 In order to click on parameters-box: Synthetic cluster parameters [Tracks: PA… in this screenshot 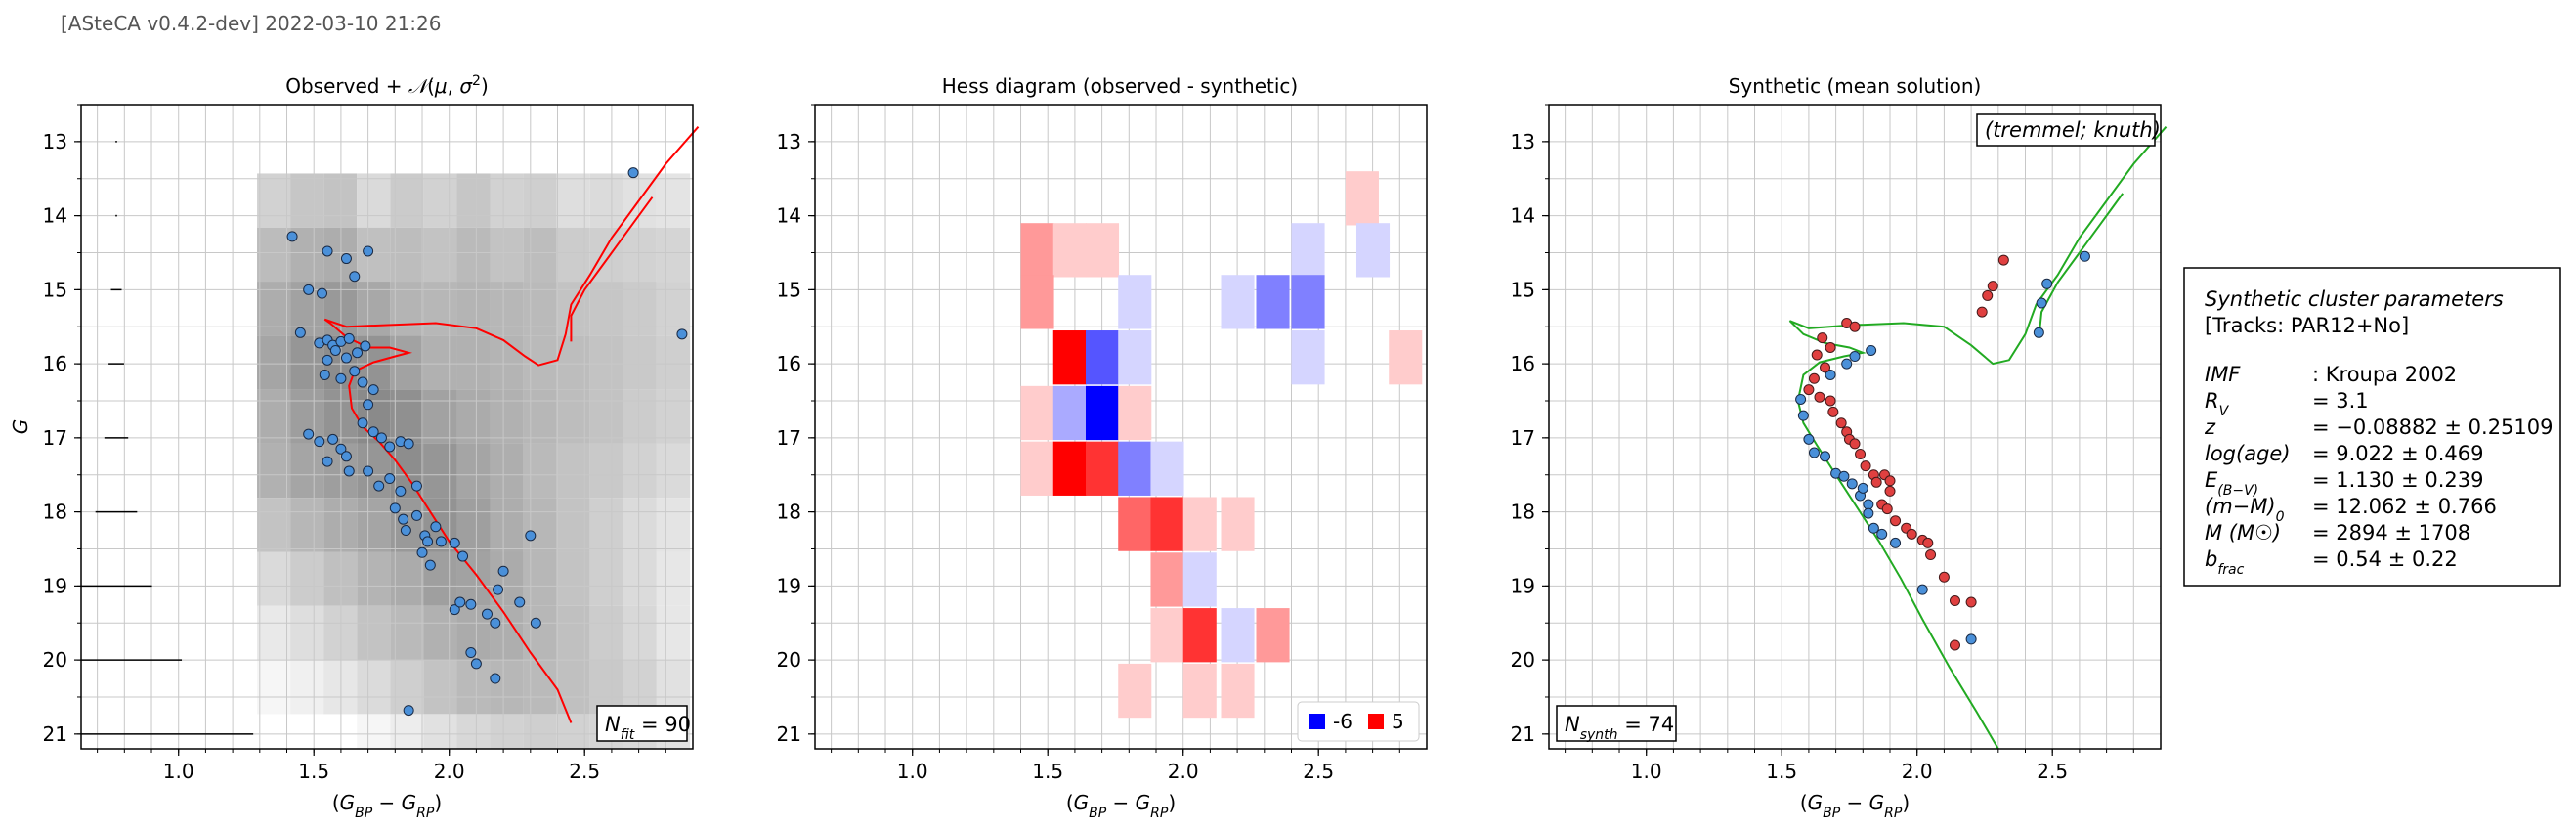, I will do `click(2372, 427)`.